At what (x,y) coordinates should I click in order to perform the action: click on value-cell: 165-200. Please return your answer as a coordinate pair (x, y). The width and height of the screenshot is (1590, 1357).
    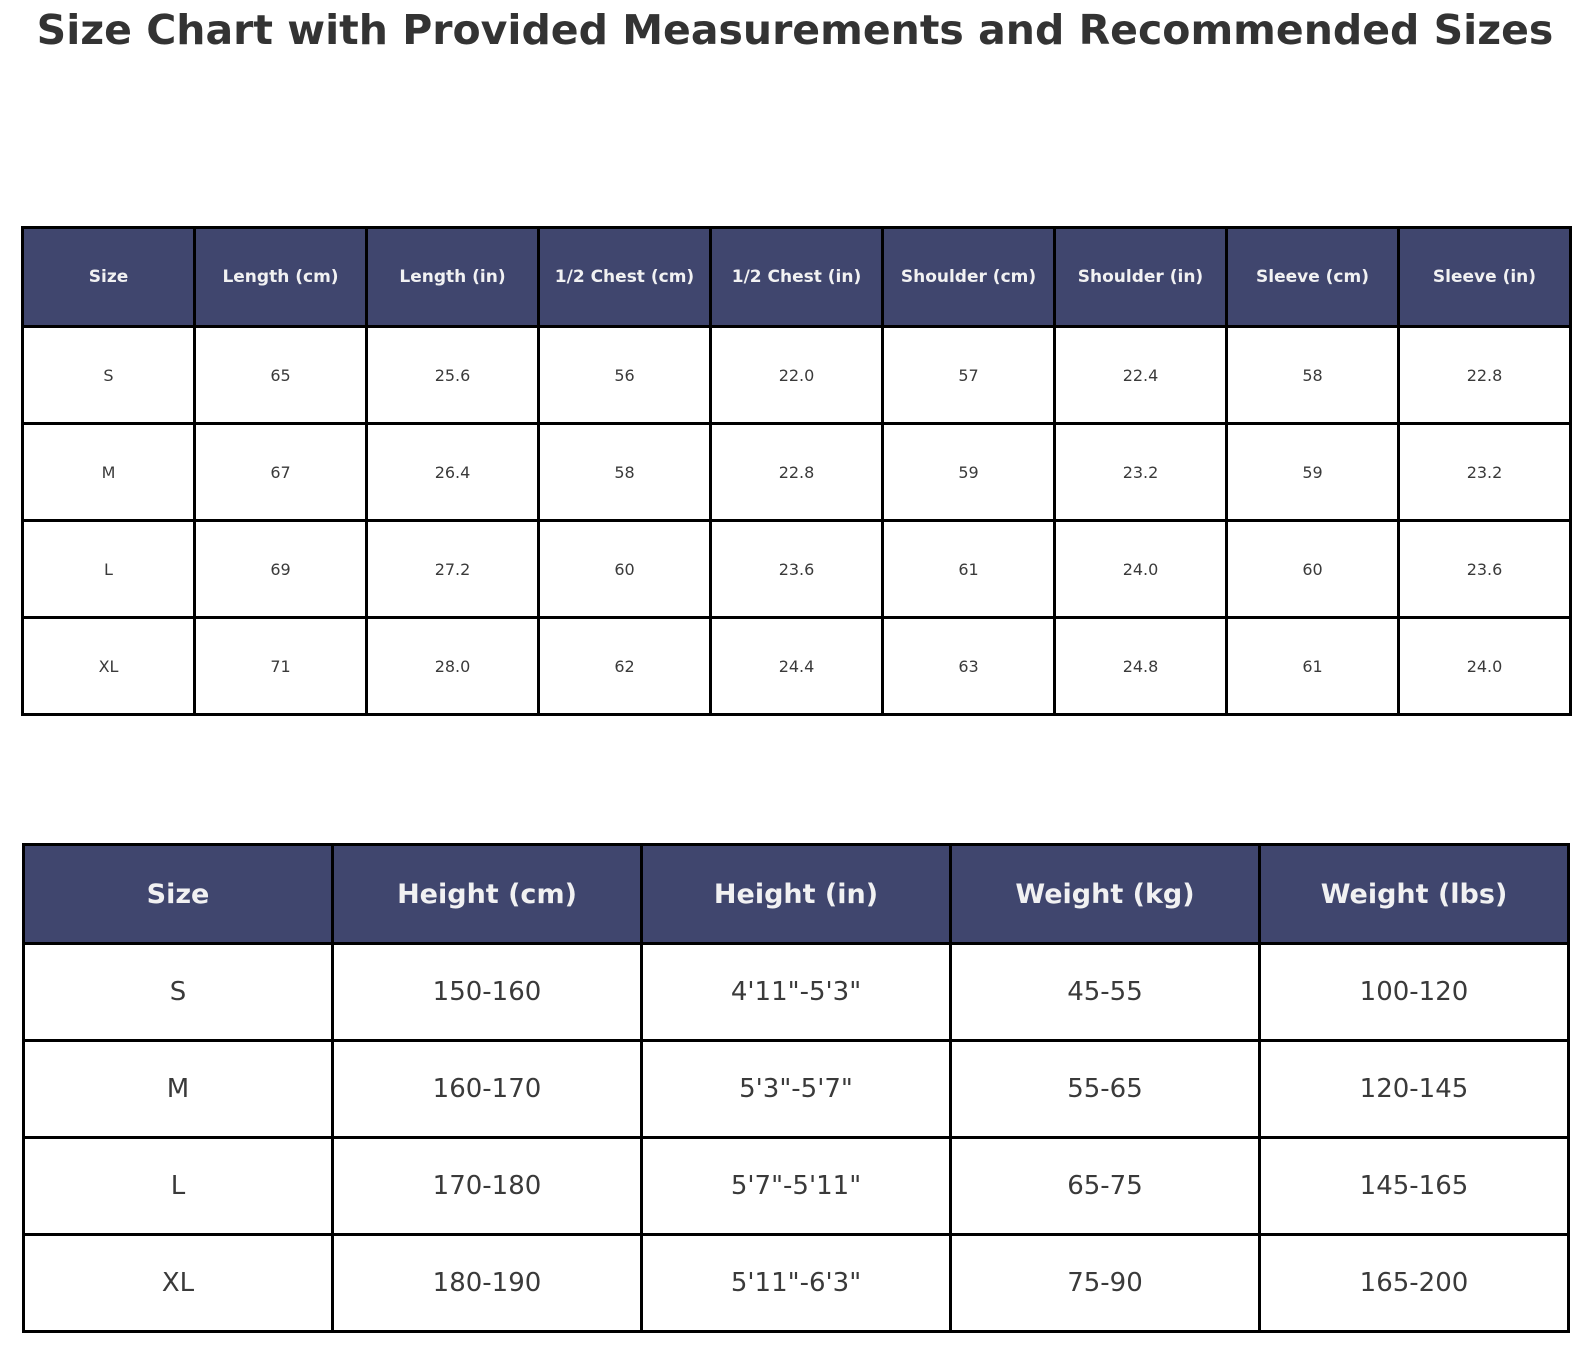
    Looking at the image, I should click on (1414, 1283).